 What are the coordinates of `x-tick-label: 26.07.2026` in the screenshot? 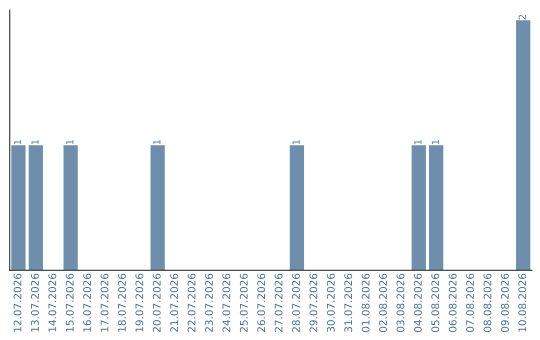 It's located at (261, 303).